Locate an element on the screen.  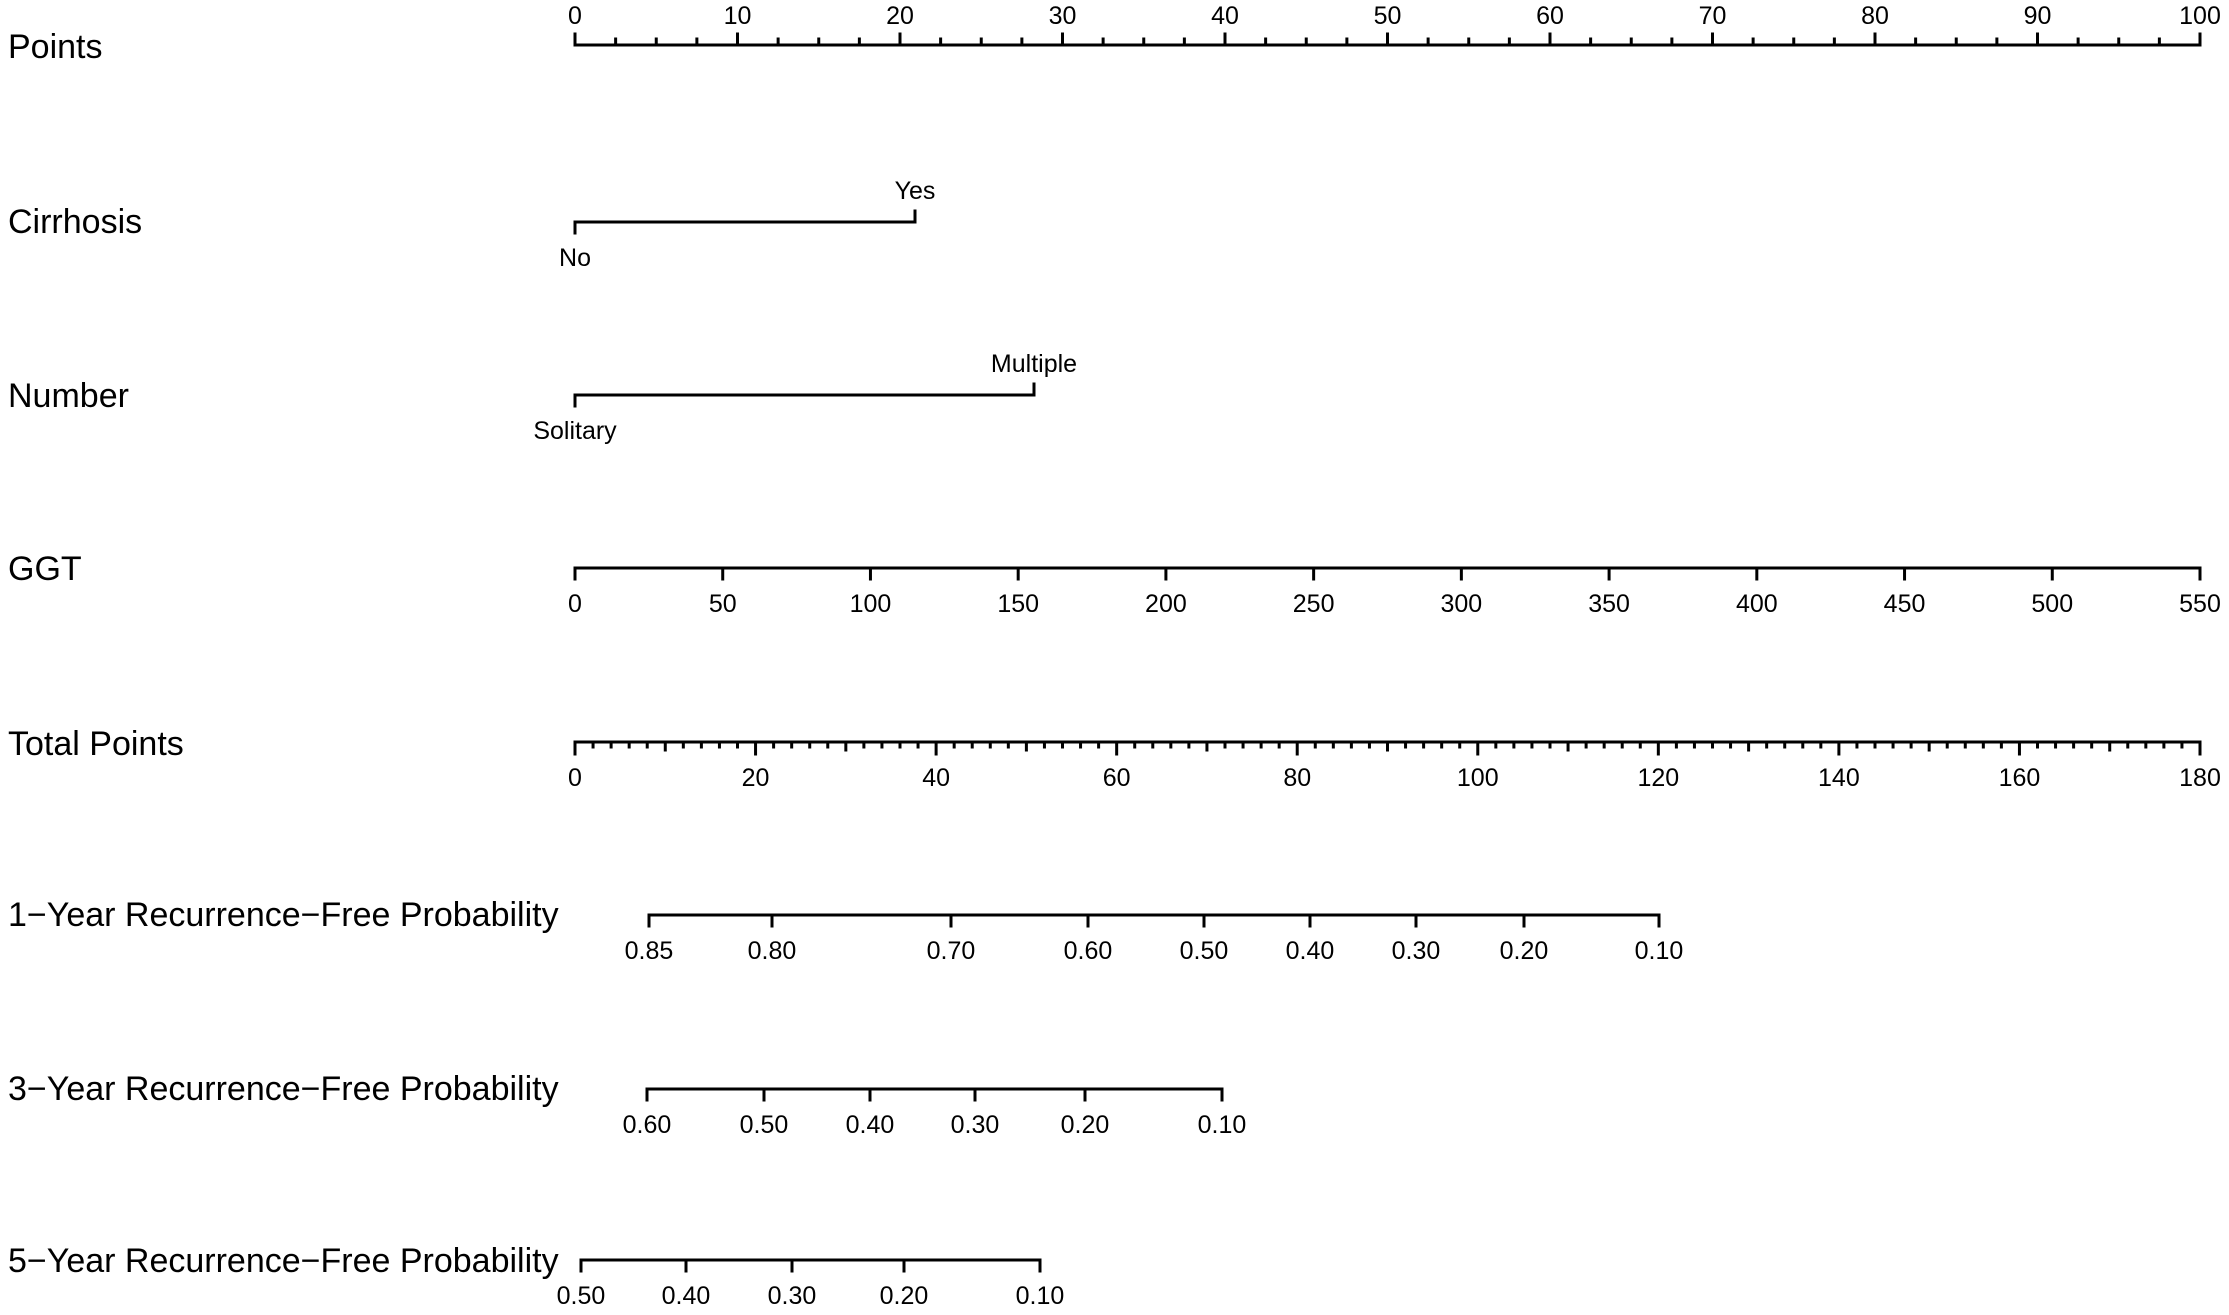
number-end-label: Multiple is located at coordinates (1034, 364).